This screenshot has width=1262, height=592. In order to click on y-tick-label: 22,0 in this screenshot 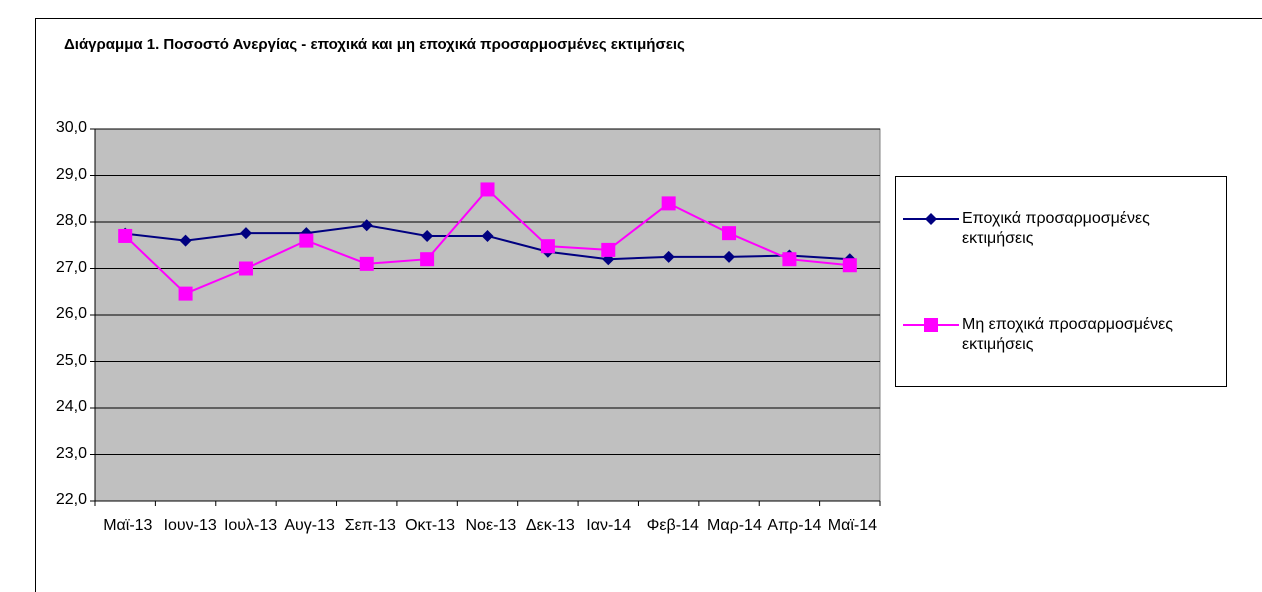, I will do `click(71, 499)`.